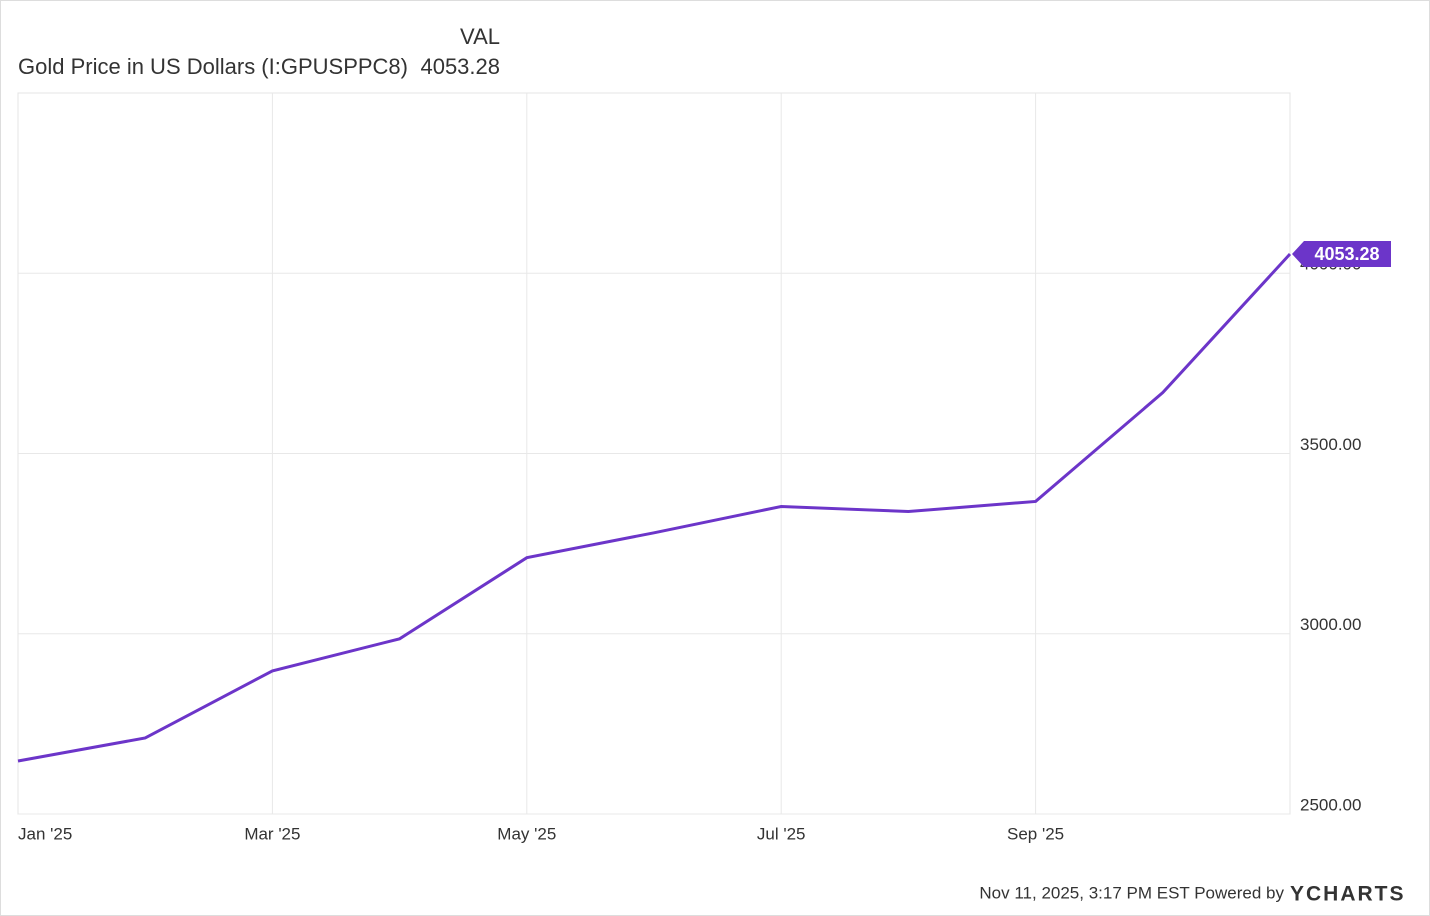  Describe the element at coordinates (460, 66) in the screenshot. I see `legend-value: 4053.28` at that location.